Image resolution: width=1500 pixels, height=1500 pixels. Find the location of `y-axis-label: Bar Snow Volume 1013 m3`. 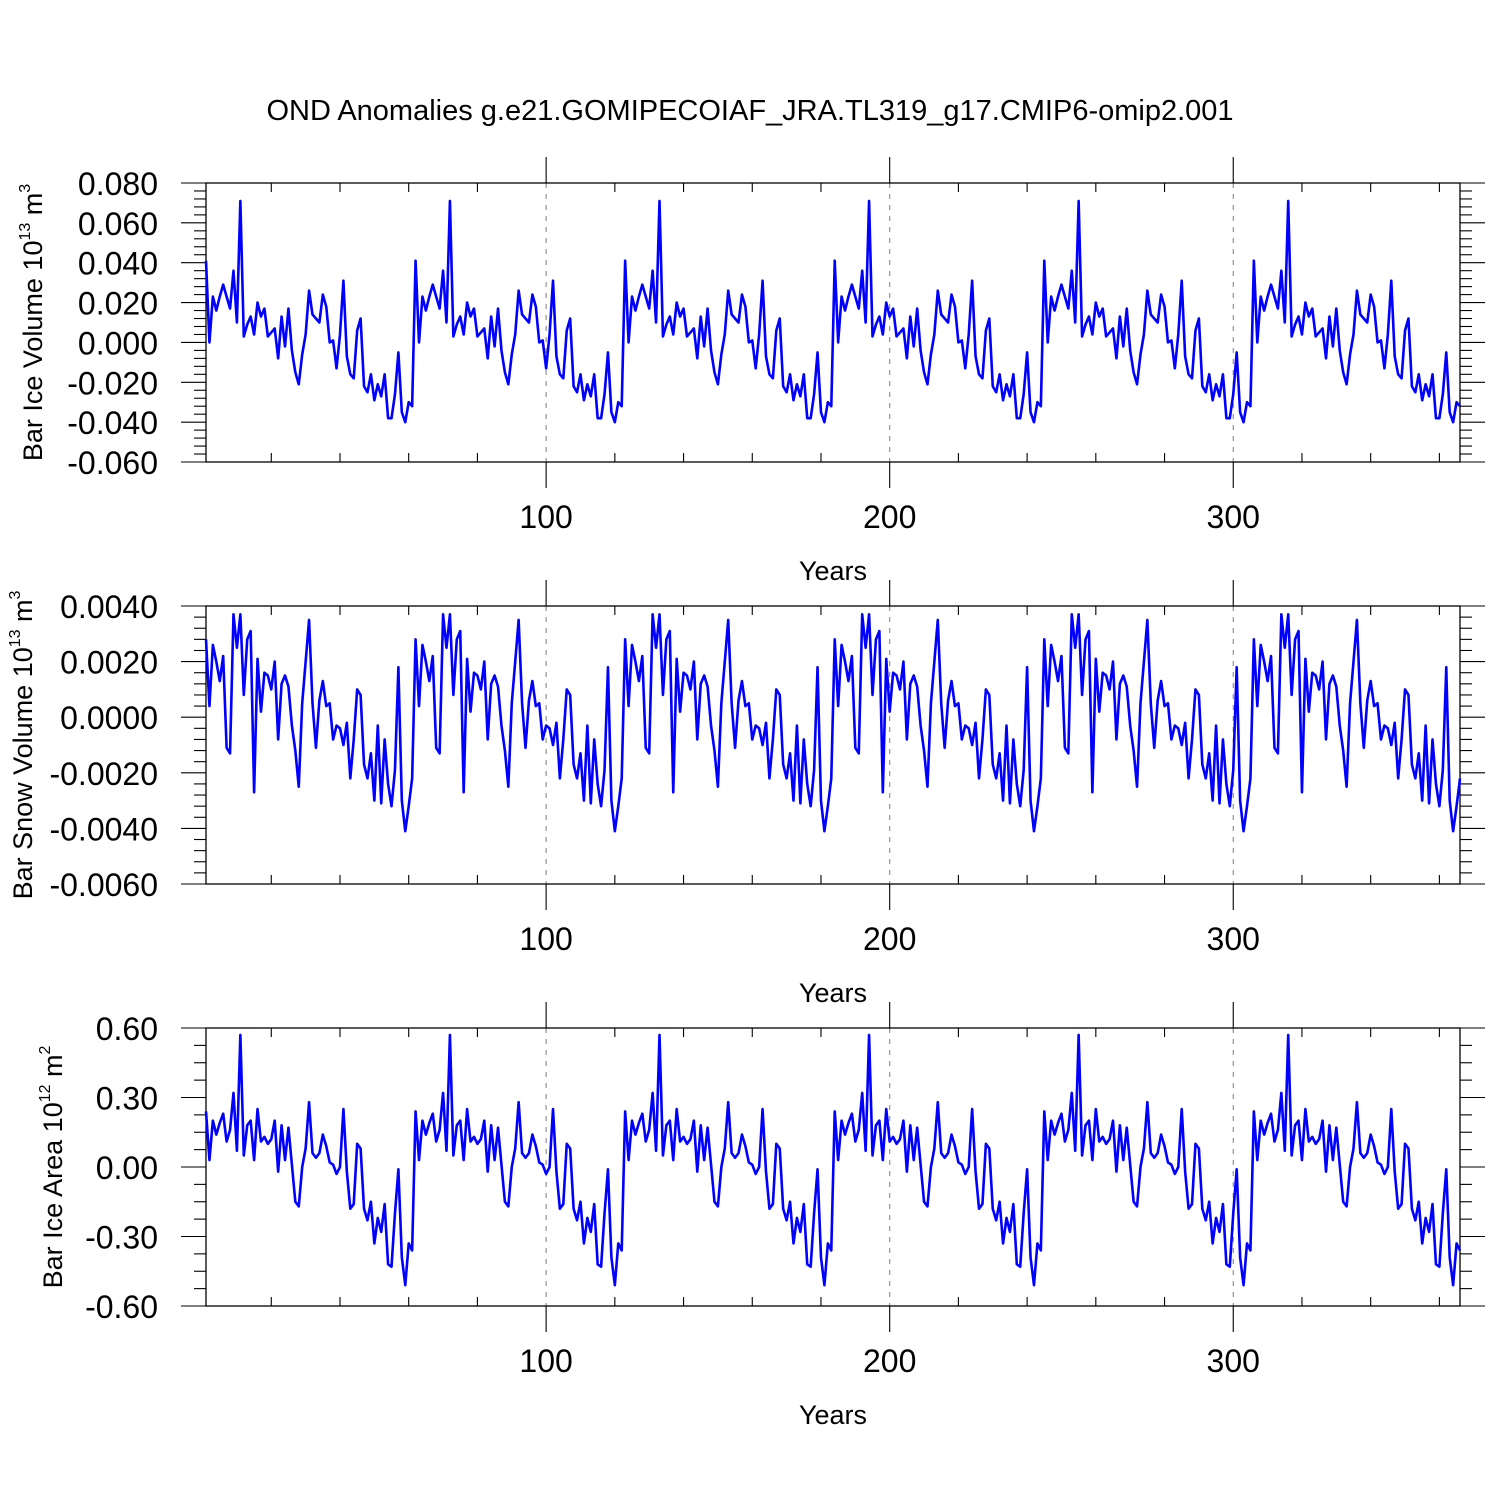

y-axis-label: Bar Snow Volume 1013 m3 is located at coordinates (22, 744).